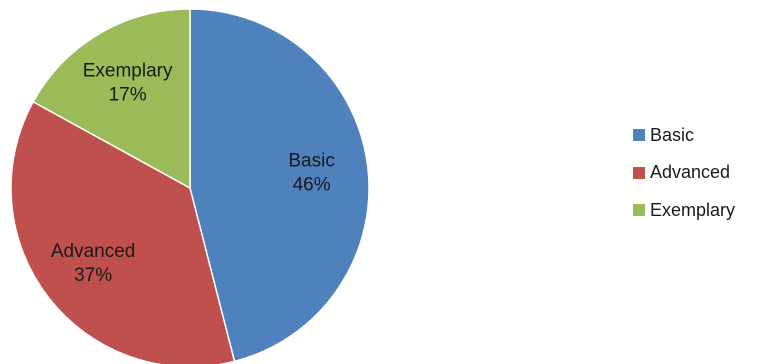 The height and width of the screenshot is (364, 767). What do you see at coordinates (93, 275) in the screenshot?
I see `data-label-percent-advanced: 37%` at bounding box center [93, 275].